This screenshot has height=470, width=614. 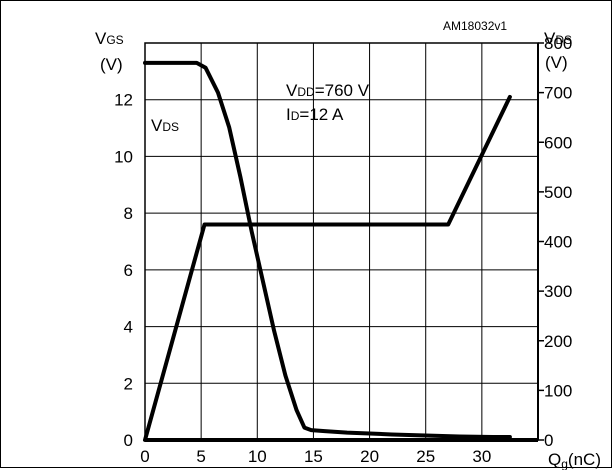 I want to click on right-y-tick-label: 400, so click(x=558, y=242).